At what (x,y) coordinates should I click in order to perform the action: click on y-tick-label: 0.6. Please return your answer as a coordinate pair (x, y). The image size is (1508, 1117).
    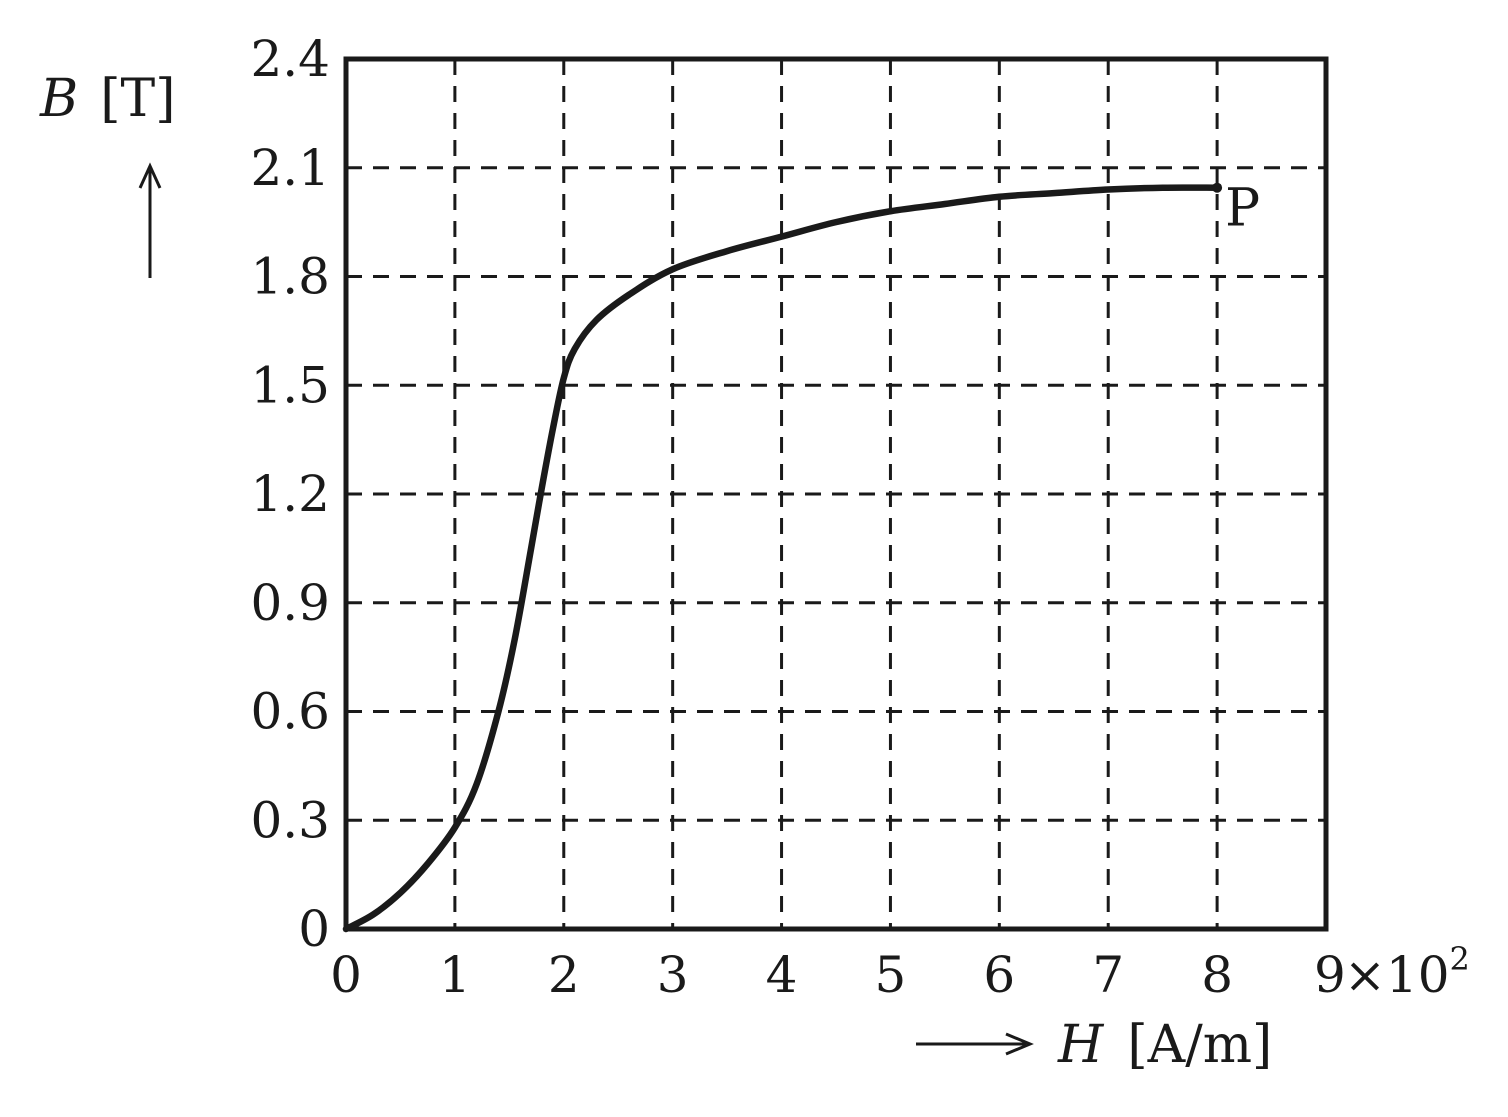
    Looking at the image, I should click on (290, 712).